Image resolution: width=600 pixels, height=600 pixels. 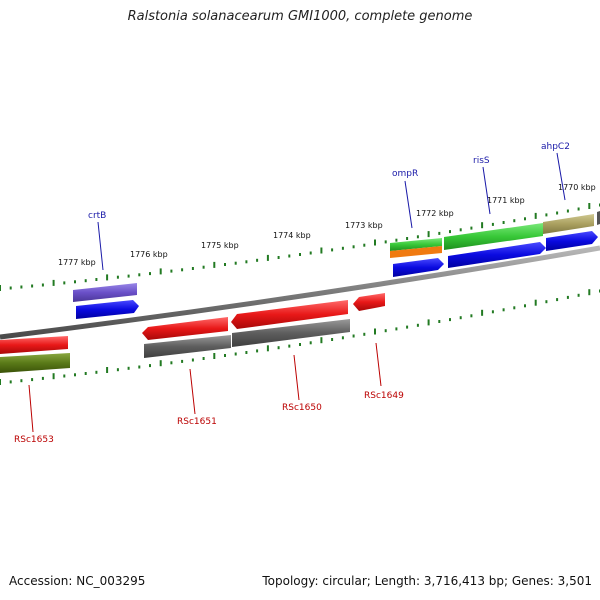 What do you see at coordinates (302, 408) in the screenshot?
I see `gene-label-RSc1650: RSc1650` at bounding box center [302, 408].